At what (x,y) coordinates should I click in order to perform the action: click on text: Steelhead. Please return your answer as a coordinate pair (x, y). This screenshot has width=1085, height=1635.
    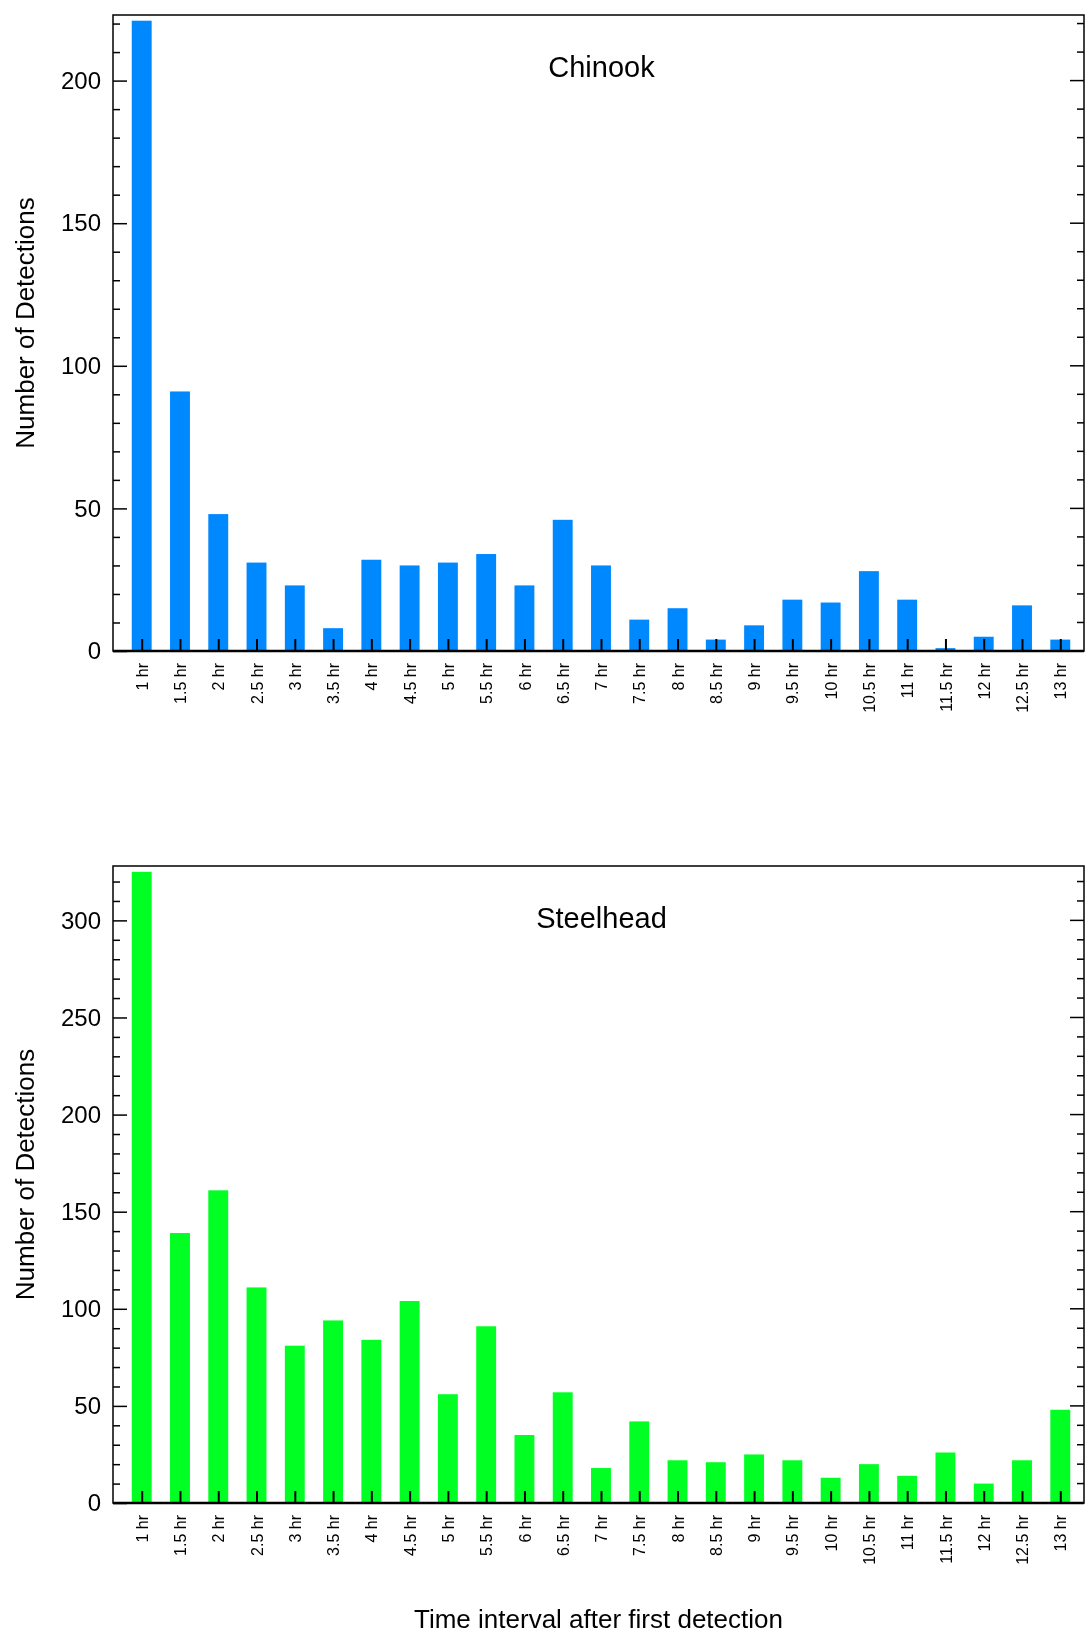
    Looking at the image, I should click on (601, 918).